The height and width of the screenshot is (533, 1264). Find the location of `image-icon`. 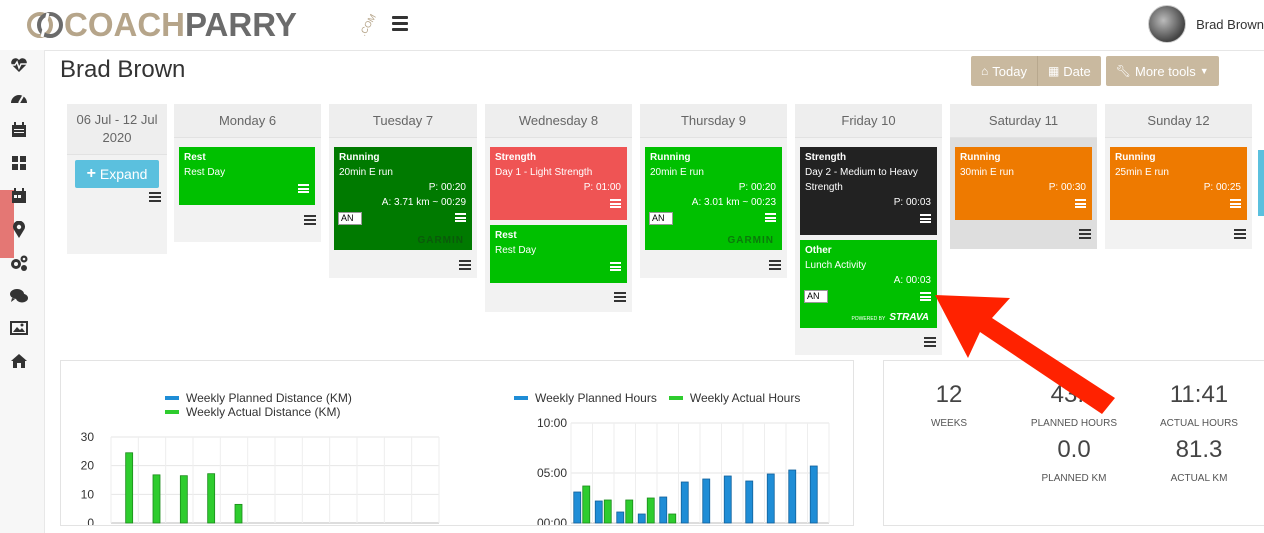

image-icon is located at coordinates (19, 328).